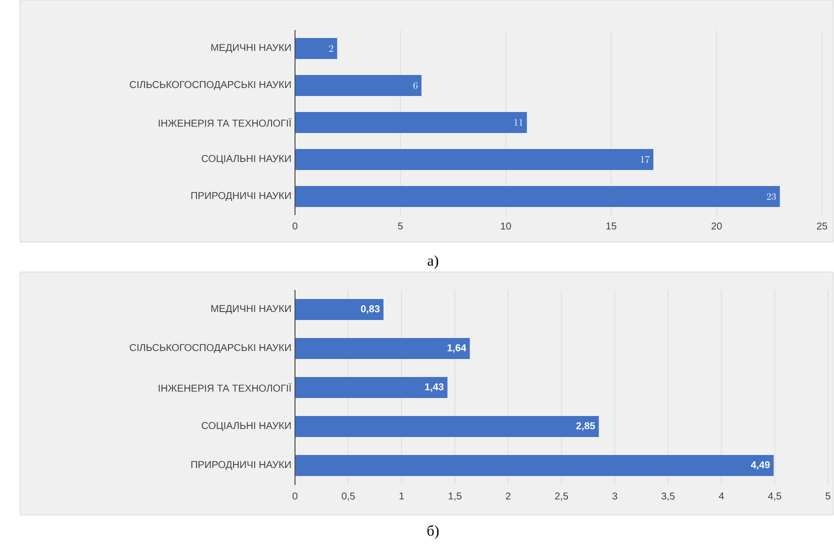 Image resolution: width=834 pixels, height=545 pixels. Describe the element at coordinates (402, 496) in the screenshot. I see `x-tick-label: 1` at that location.